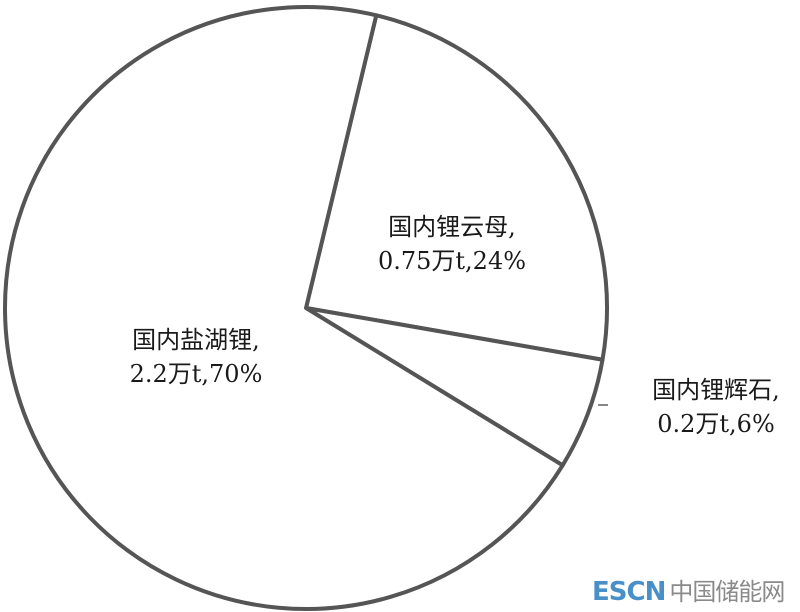 The height and width of the screenshot is (612, 800). Describe the element at coordinates (716, 424) in the screenshot. I see `slice-label-2-line-2: 0.2万t,6%` at that location.